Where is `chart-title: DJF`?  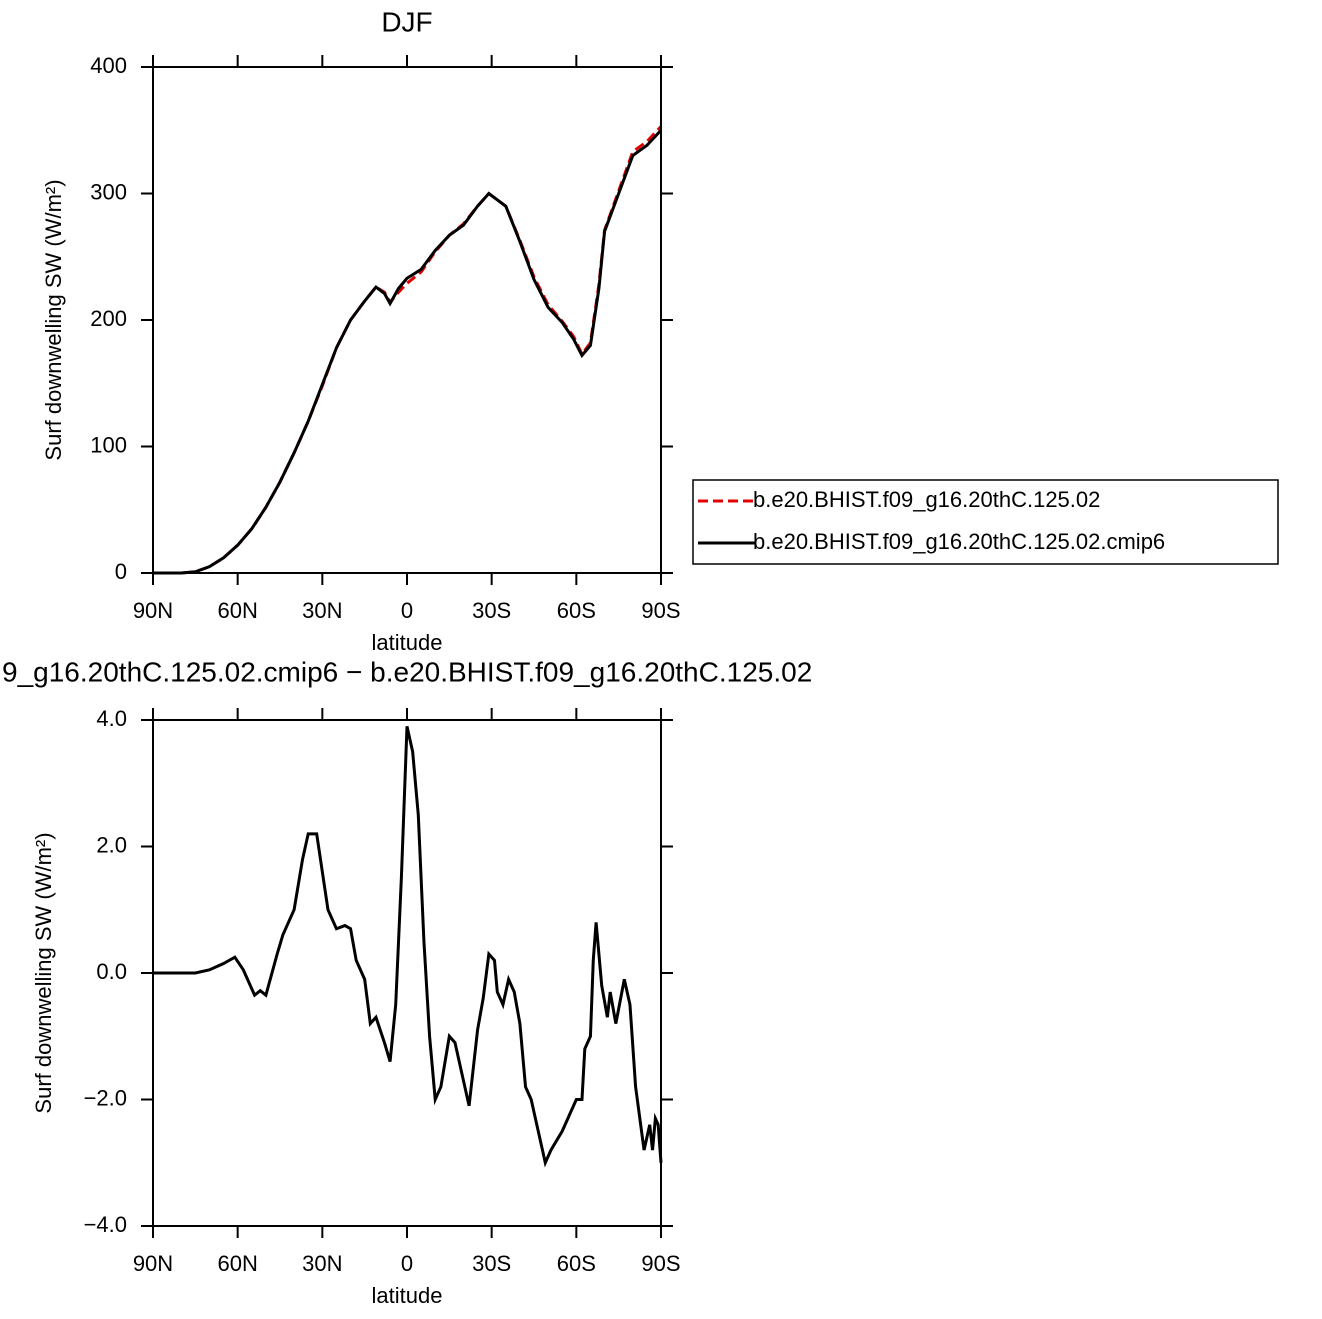 chart-title: DJF is located at coordinates (406, 21).